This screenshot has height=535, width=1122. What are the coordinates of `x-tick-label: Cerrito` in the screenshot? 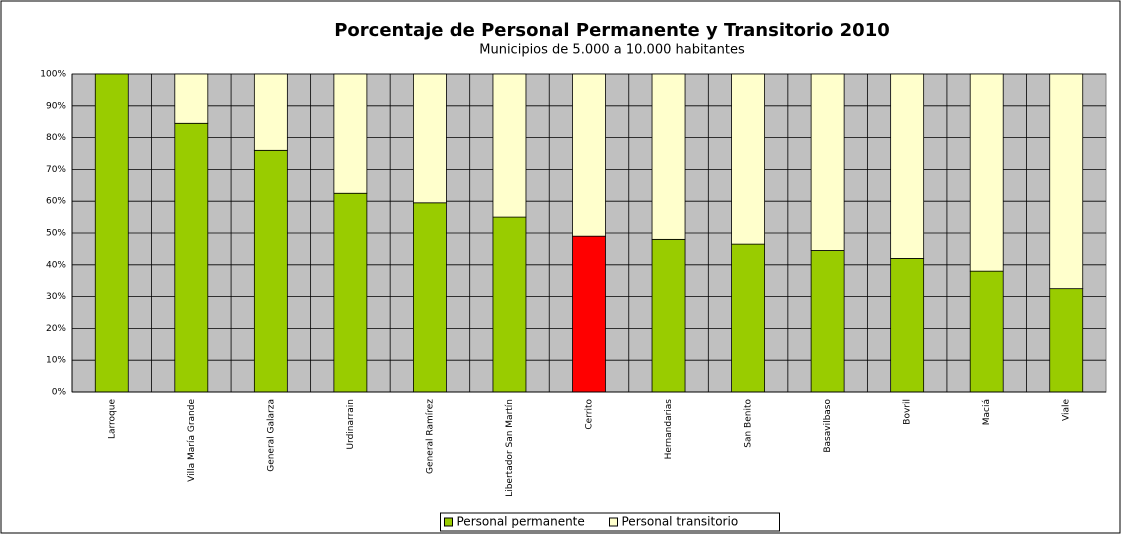 It's located at (590, 414).